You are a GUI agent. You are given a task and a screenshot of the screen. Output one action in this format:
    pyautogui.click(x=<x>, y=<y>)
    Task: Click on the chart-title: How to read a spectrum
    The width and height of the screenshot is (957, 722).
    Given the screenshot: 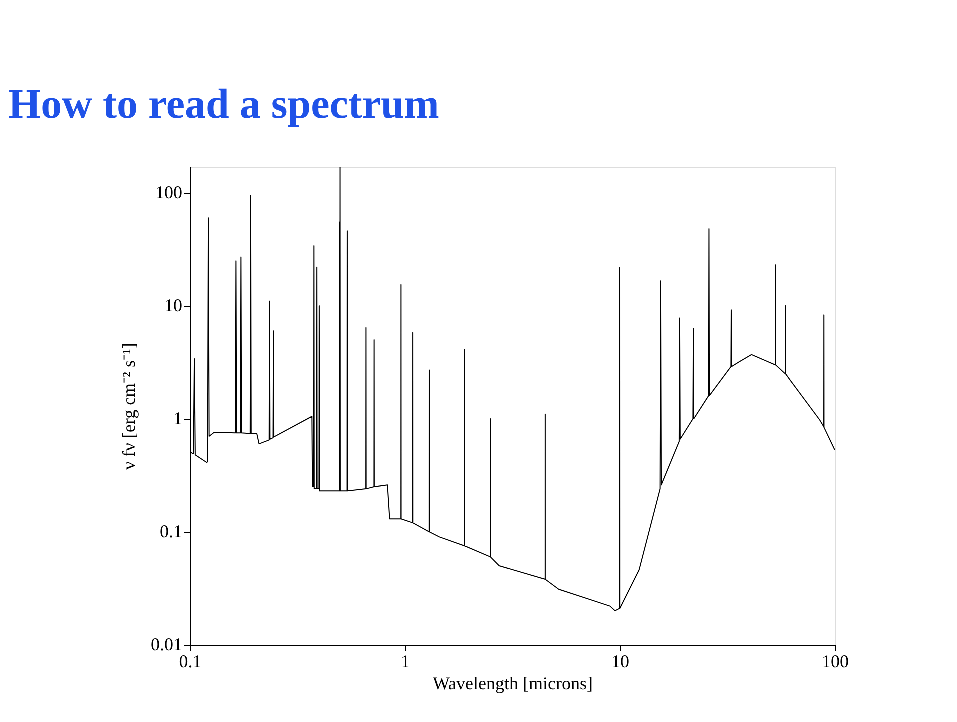 What is the action you would take?
    pyautogui.click(x=224, y=105)
    